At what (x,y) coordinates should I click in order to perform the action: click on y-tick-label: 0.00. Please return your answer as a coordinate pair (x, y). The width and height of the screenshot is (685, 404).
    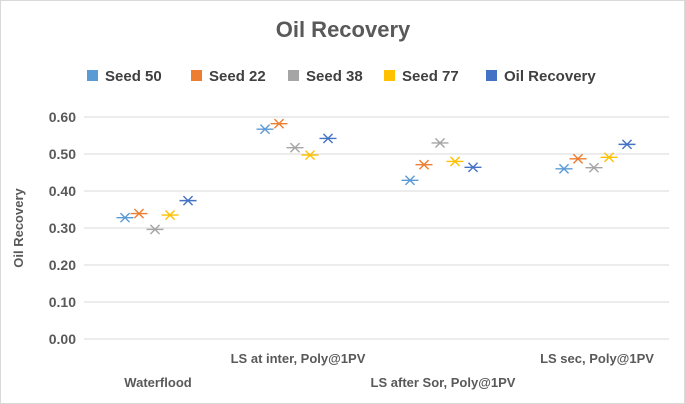
    Looking at the image, I should click on (62, 339).